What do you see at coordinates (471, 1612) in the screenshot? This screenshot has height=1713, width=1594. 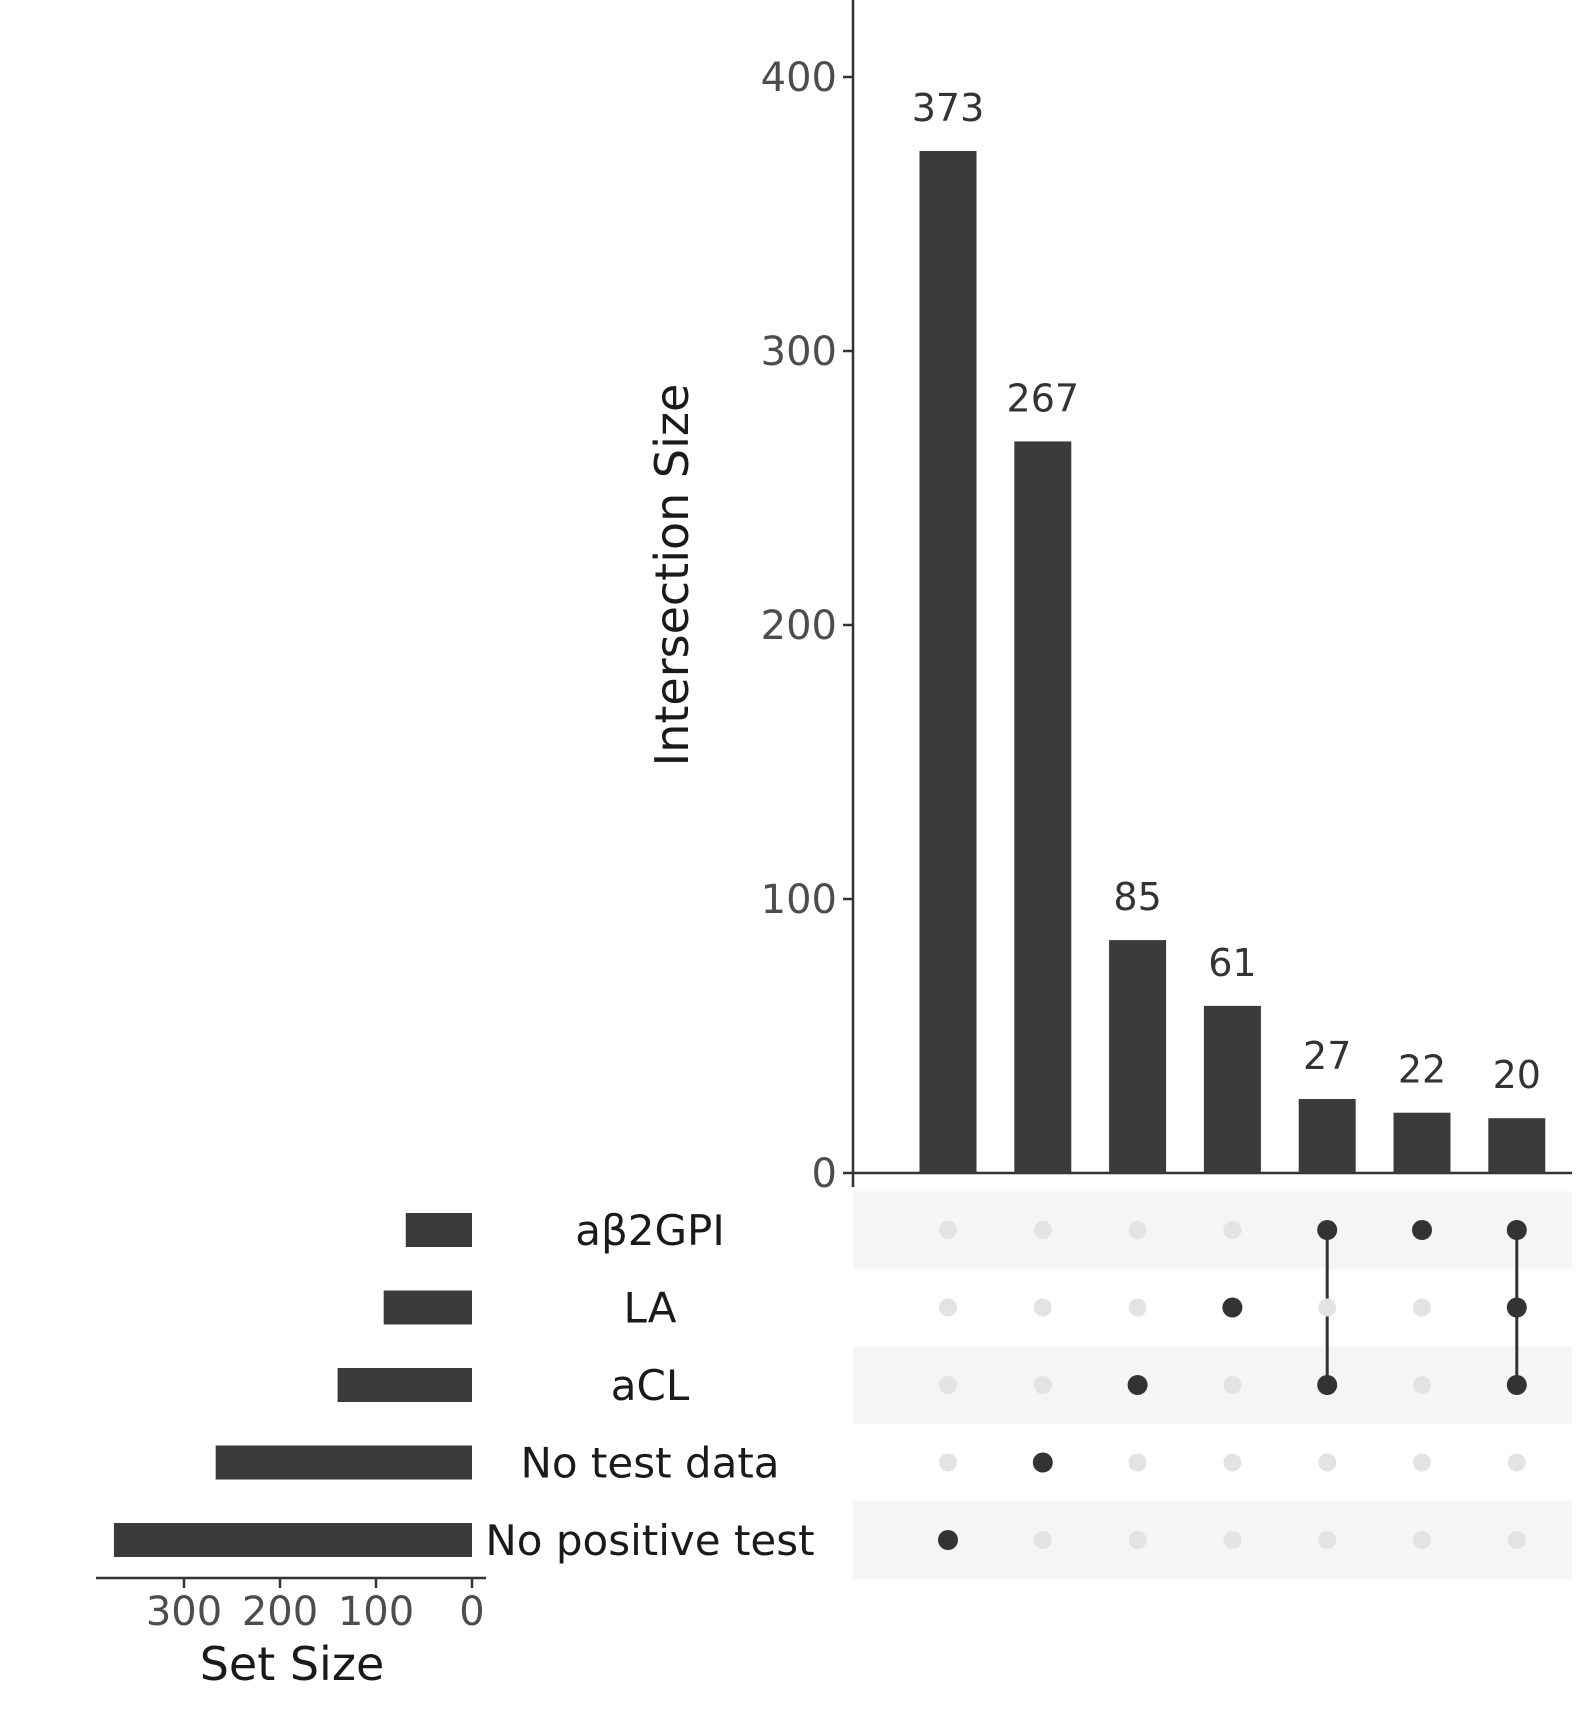 I see `set-size-tick-label: 0` at bounding box center [471, 1612].